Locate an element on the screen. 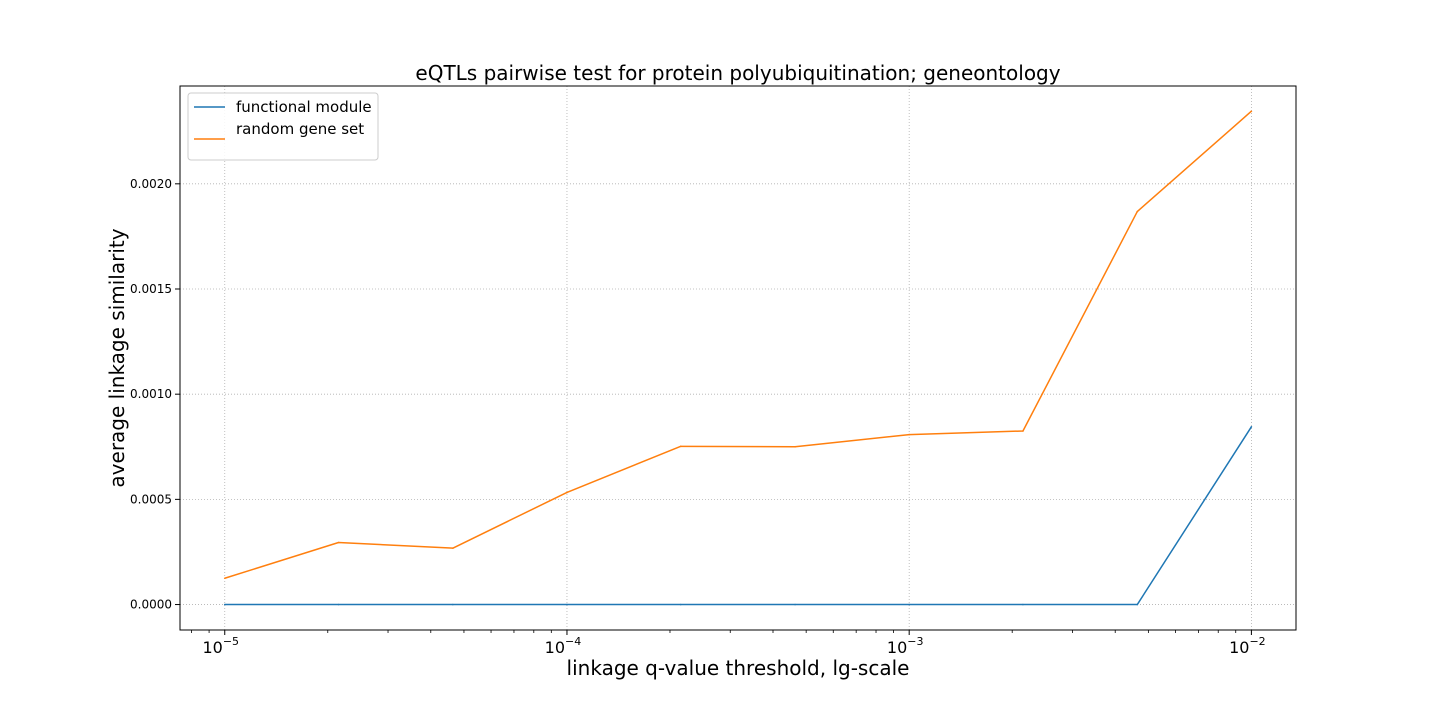  y-tick-label: 0.0005 is located at coordinates (151, 499).